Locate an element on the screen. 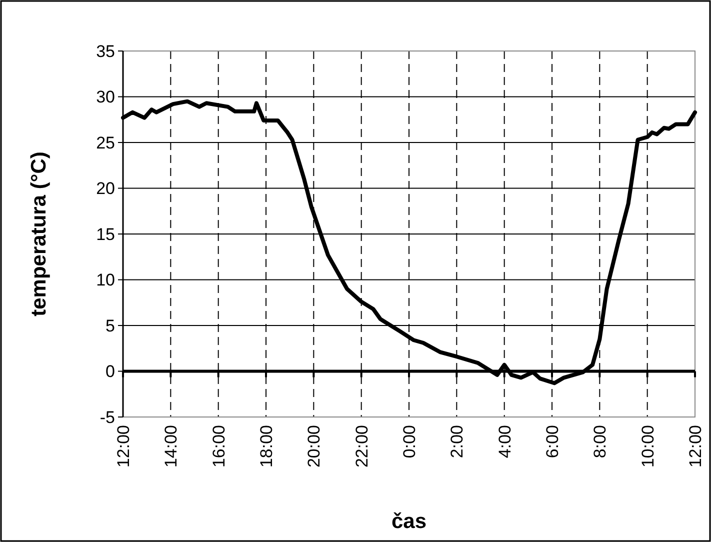  x-tick-label: 16:00 is located at coordinates (218, 446).